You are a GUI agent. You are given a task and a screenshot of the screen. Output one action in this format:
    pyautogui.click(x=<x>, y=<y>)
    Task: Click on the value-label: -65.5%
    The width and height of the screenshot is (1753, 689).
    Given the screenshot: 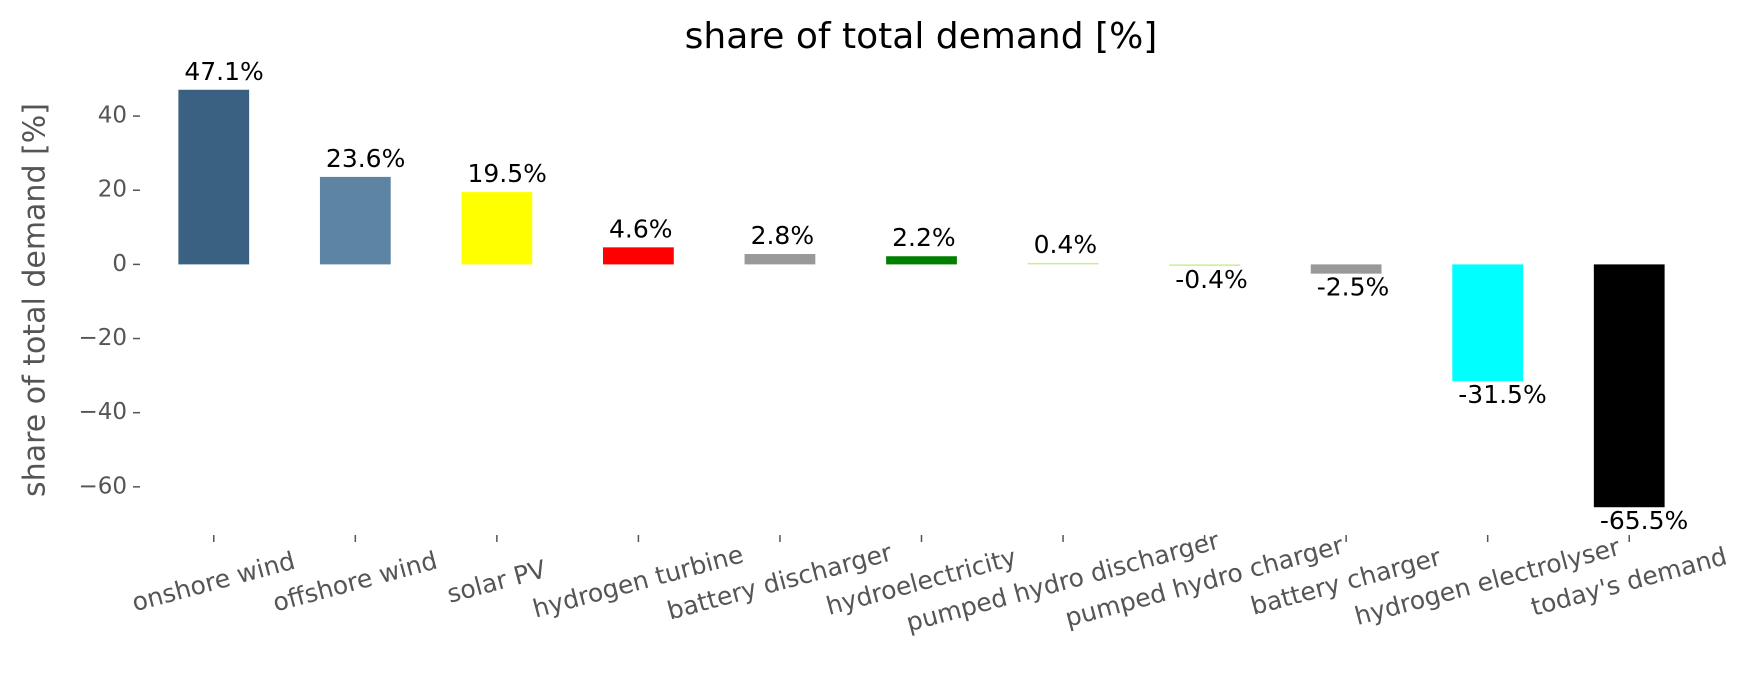 What is the action you would take?
    pyautogui.click(x=1644, y=520)
    